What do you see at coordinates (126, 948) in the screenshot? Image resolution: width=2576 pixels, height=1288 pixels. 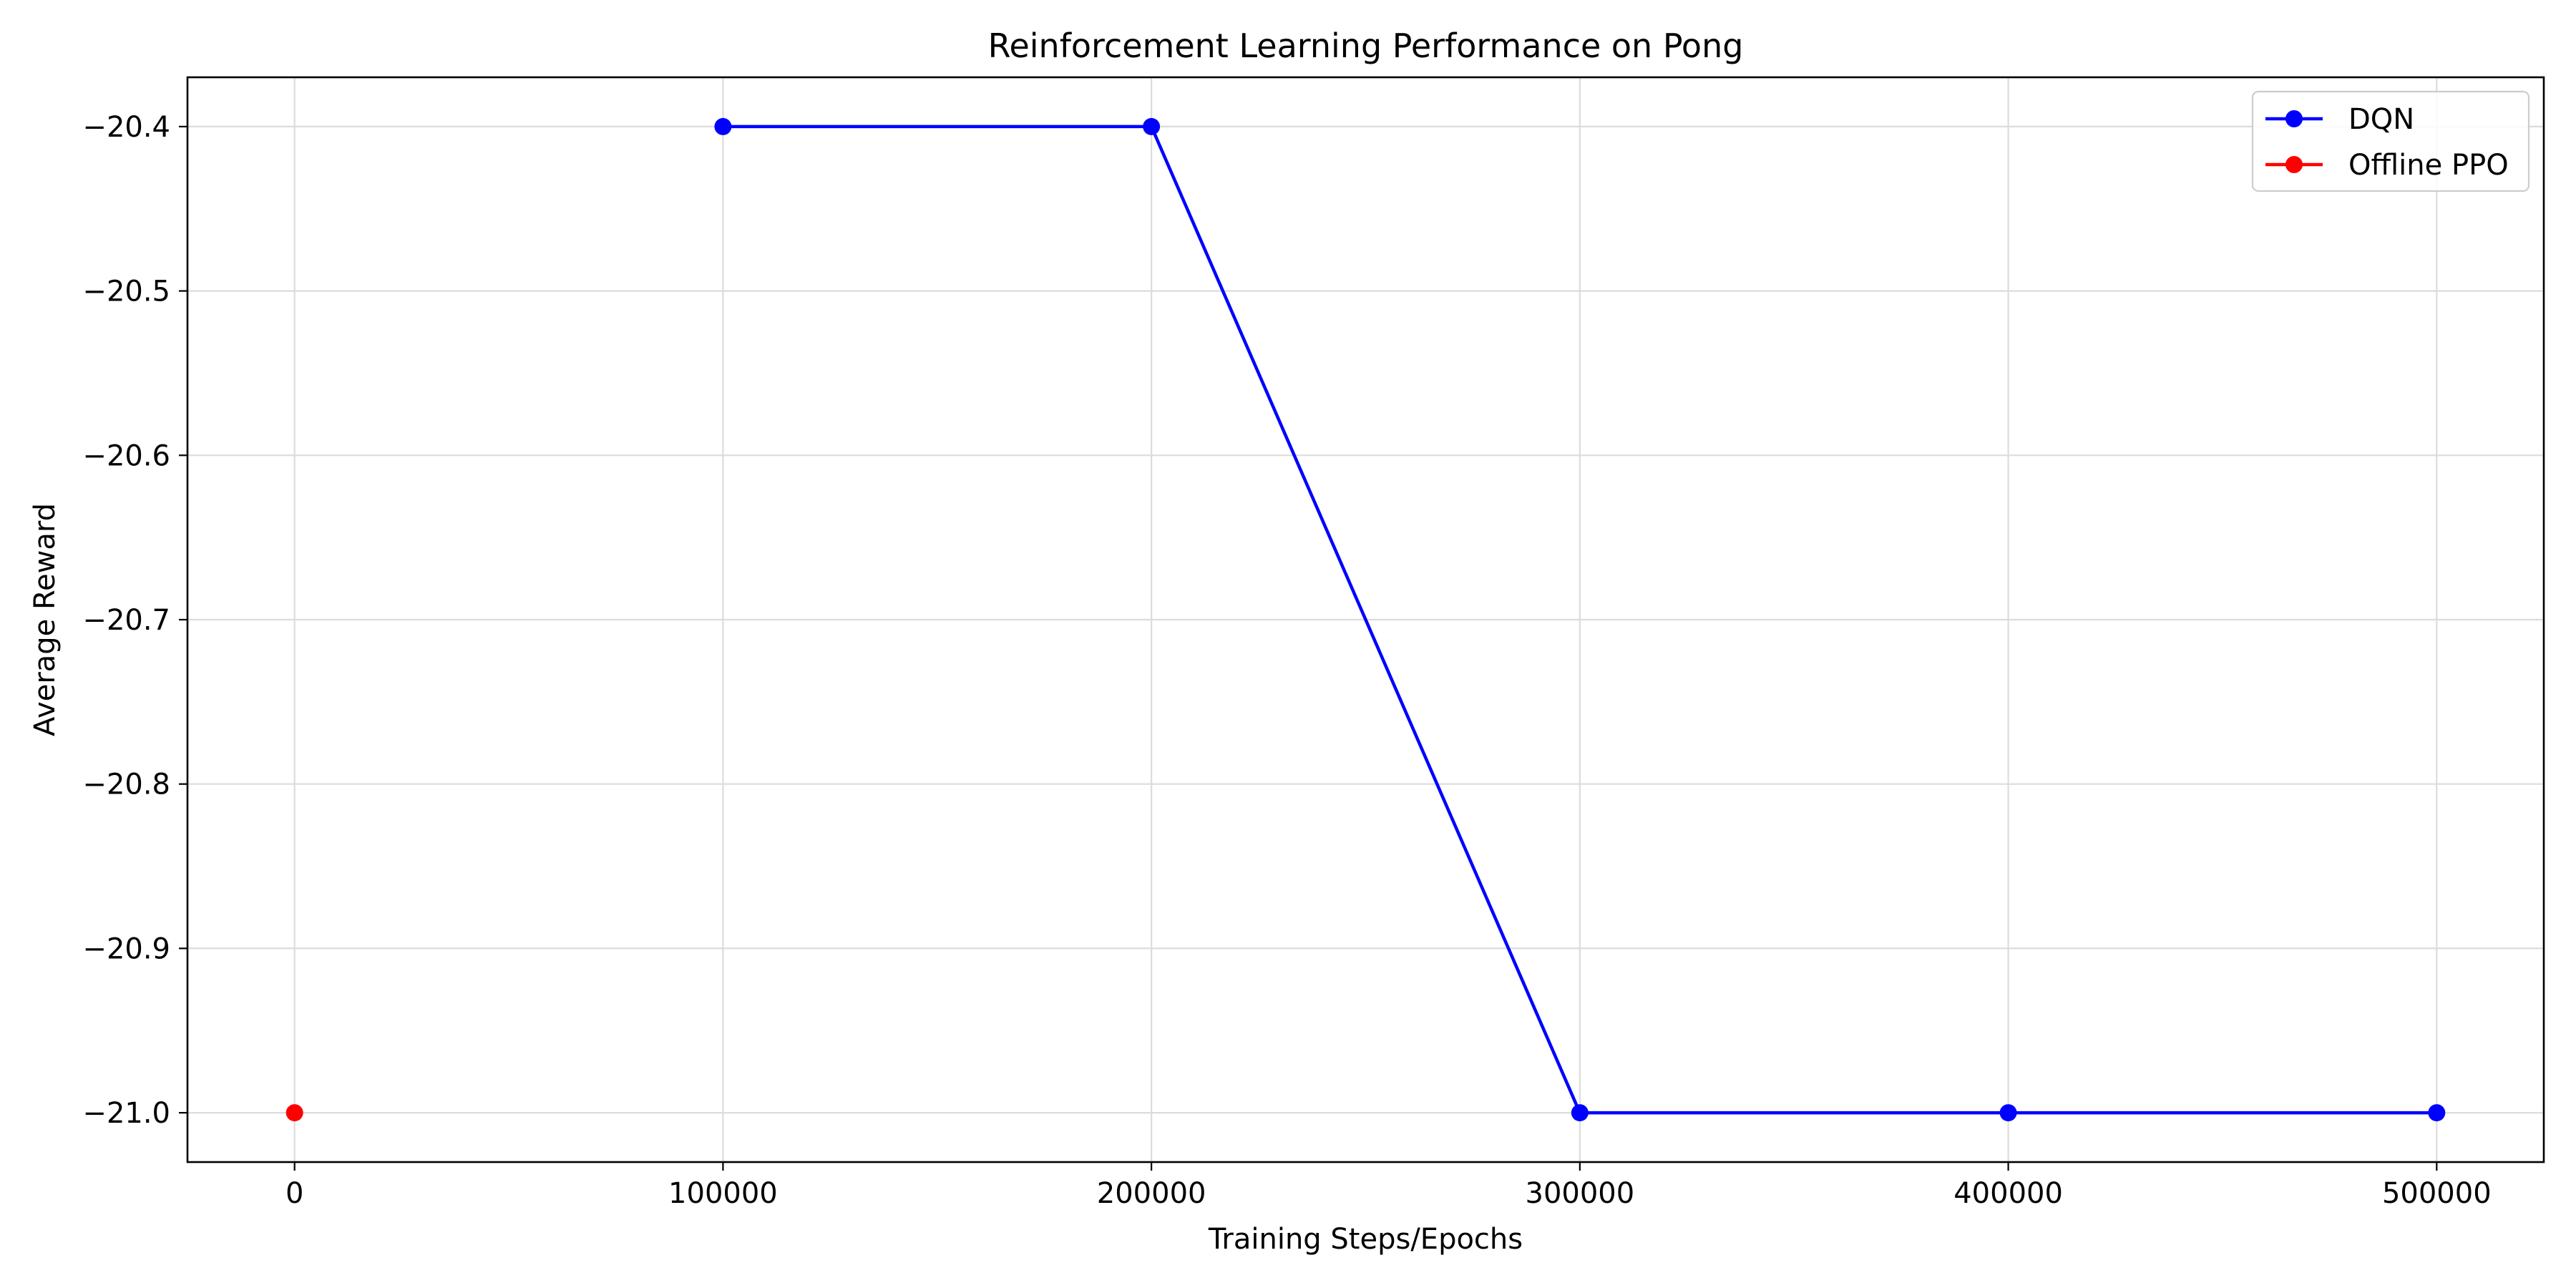 I see `y-tick-label: −20.9` at bounding box center [126, 948].